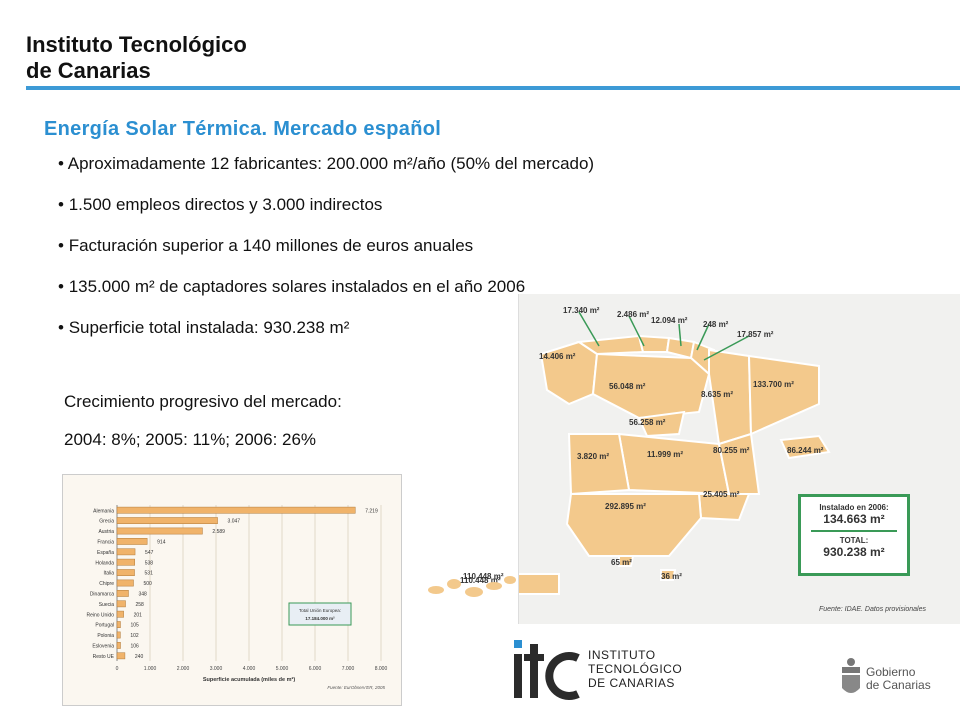 This screenshot has width=960, height=720. What do you see at coordinates (755, 334) in the screenshot?
I see `map-label: 17.857 m²` at bounding box center [755, 334].